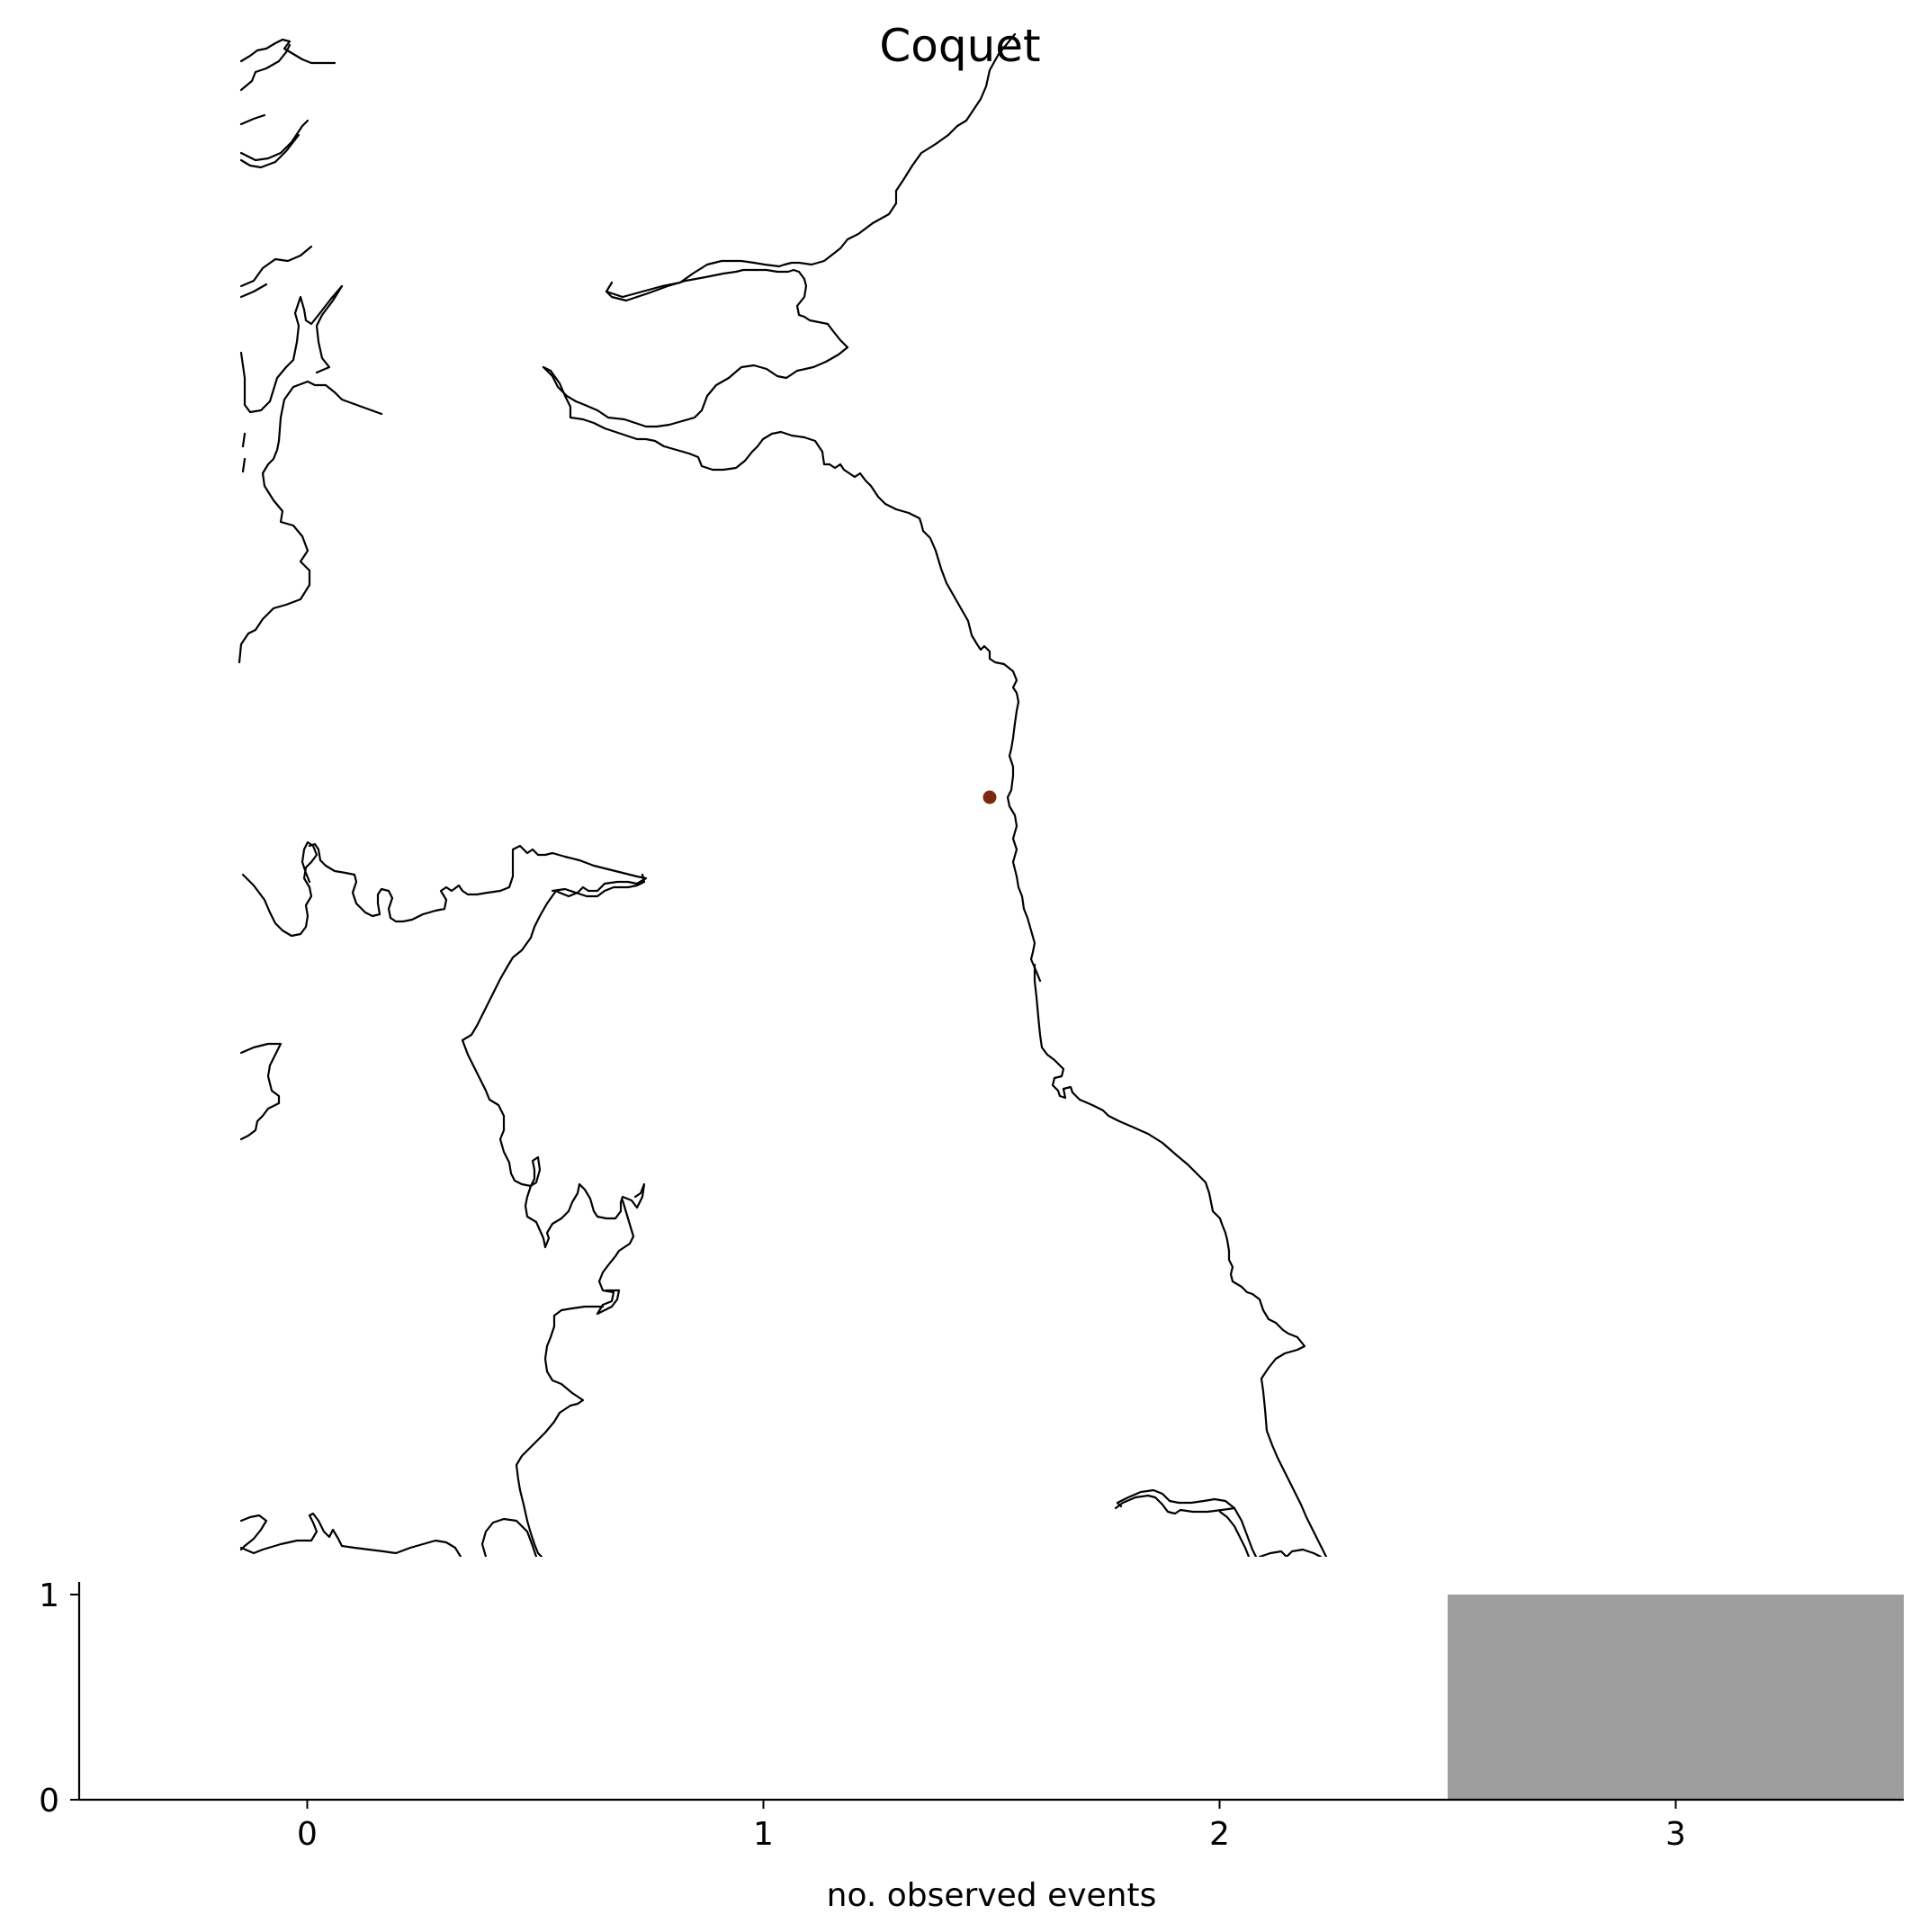 The width and height of the screenshot is (1920, 1932). I want to click on site-marker, so click(989, 797).